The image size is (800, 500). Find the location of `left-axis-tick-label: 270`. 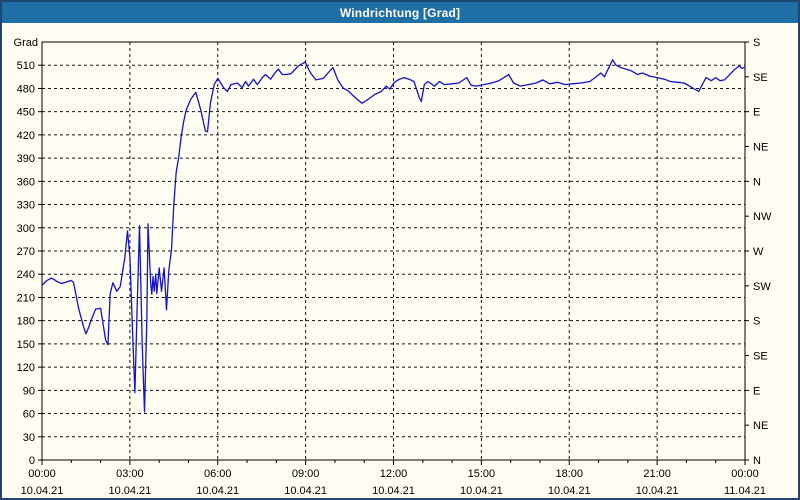

left-axis-tick-label: 270 is located at coordinates (26, 252).